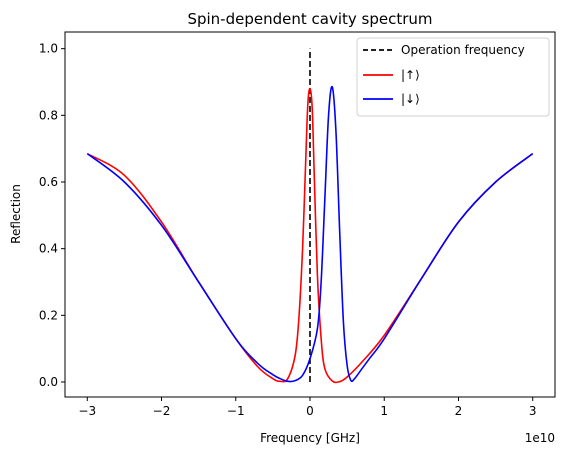 Image resolution: width=567 pixels, height=455 pixels. Describe the element at coordinates (162, 411) in the screenshot. I see `x-tick-label: −2` at that location.